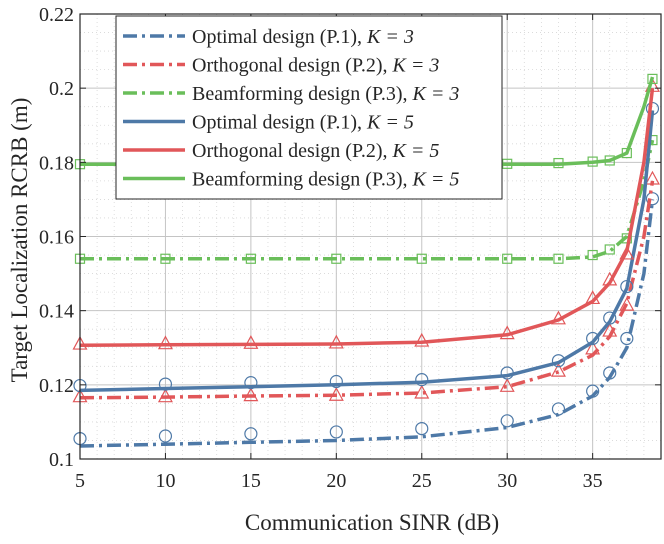  I want to click on y-tick-label: 0.12, so click(56, 386).